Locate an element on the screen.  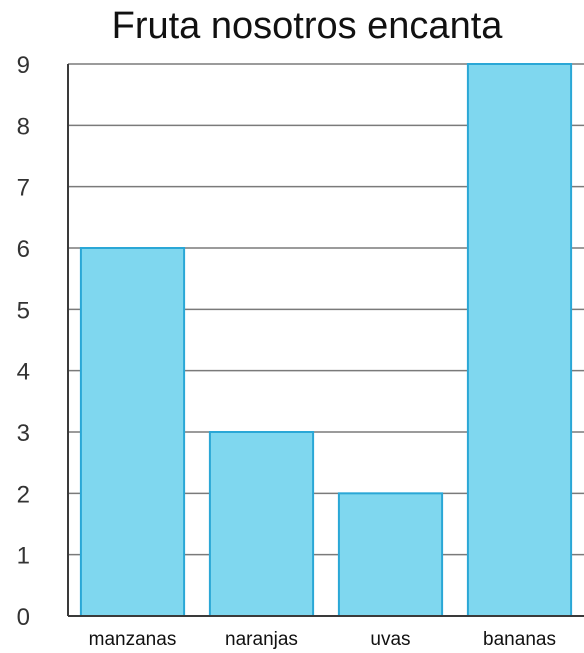
chart-title: Fruta nosotros encanta is located at coordinates (308, 26).